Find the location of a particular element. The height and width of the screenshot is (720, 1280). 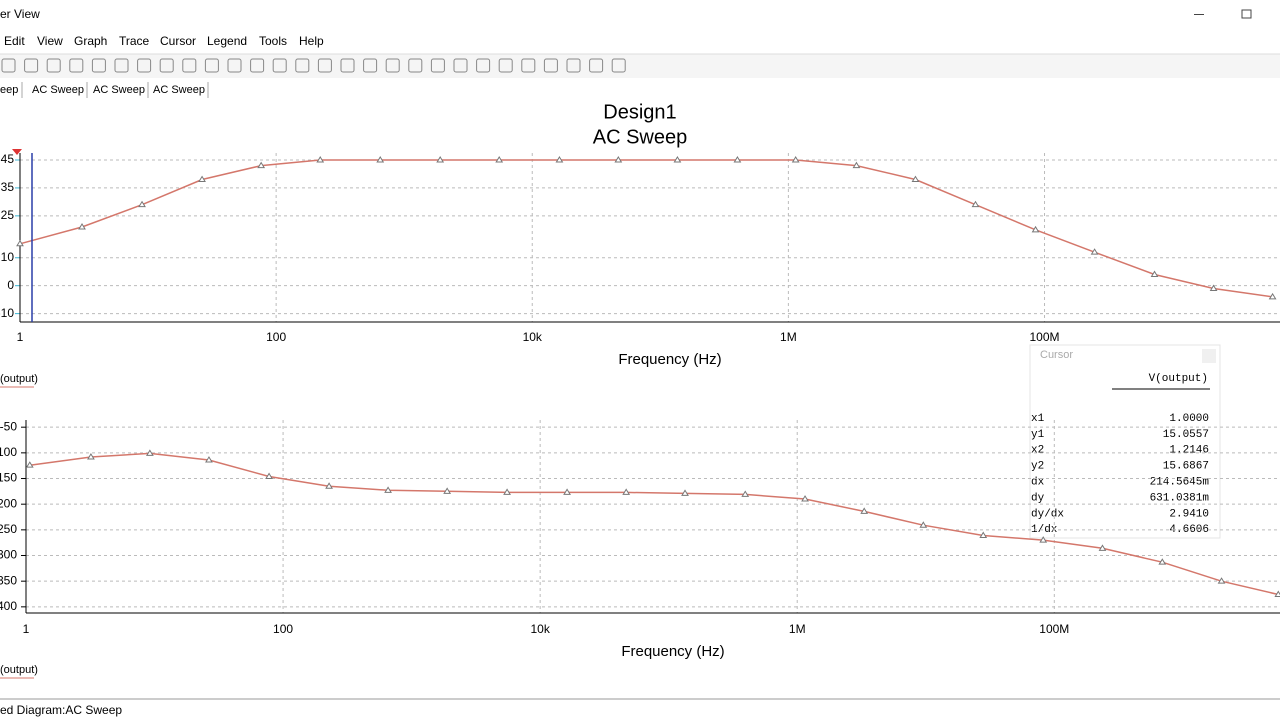

cursor-value: 631.0381m is located at coordinates (1180, 498).